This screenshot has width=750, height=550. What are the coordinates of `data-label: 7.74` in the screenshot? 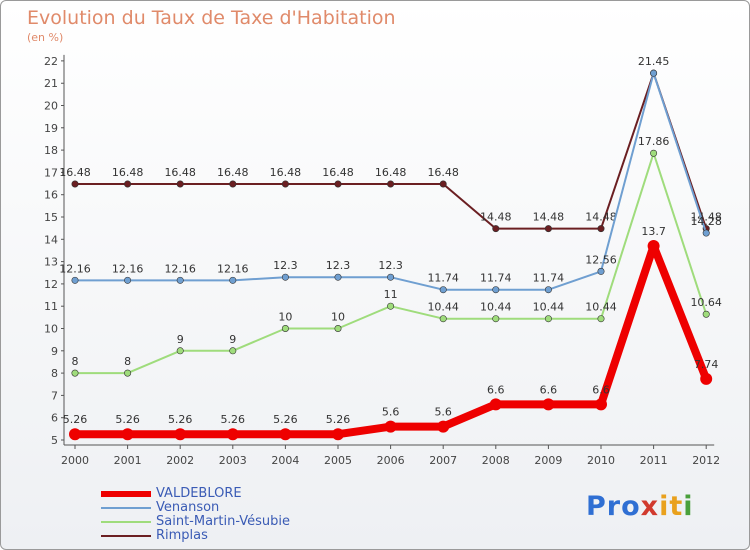 It's located at (706, 364).